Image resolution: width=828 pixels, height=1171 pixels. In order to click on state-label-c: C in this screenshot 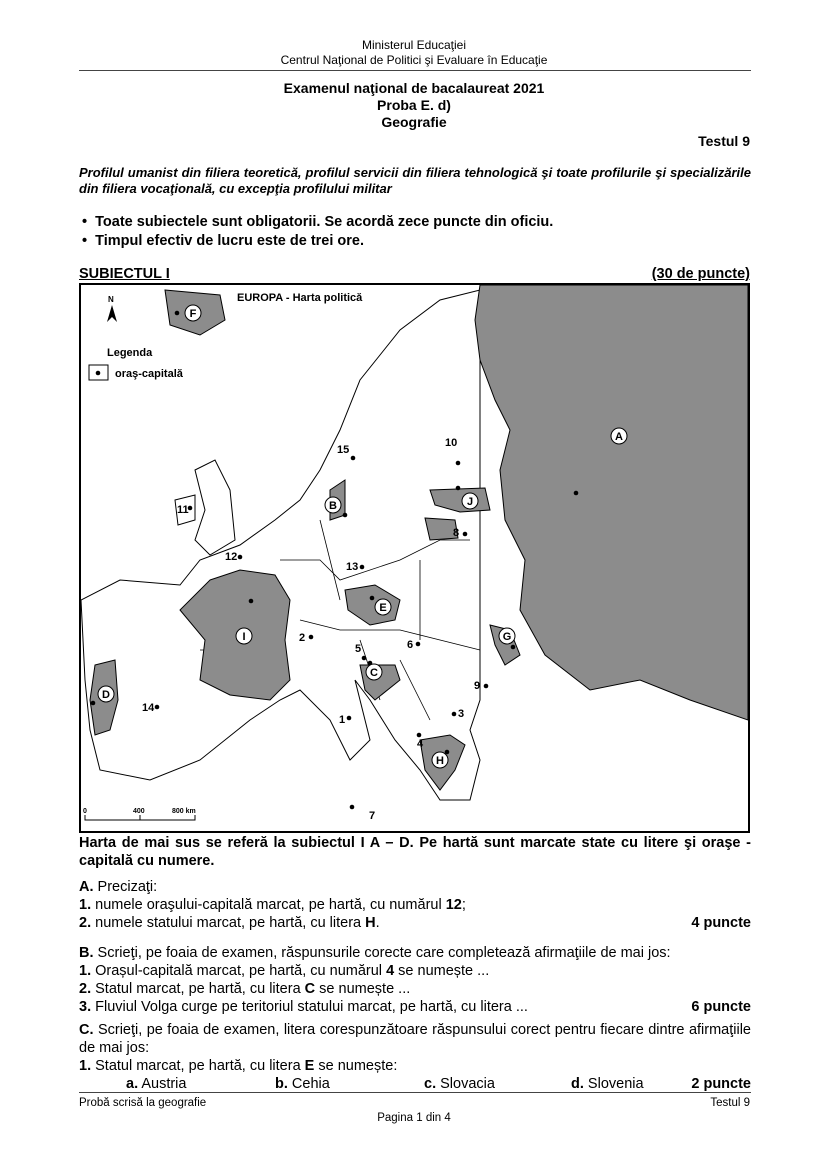, I will do `click(374, 673)`.